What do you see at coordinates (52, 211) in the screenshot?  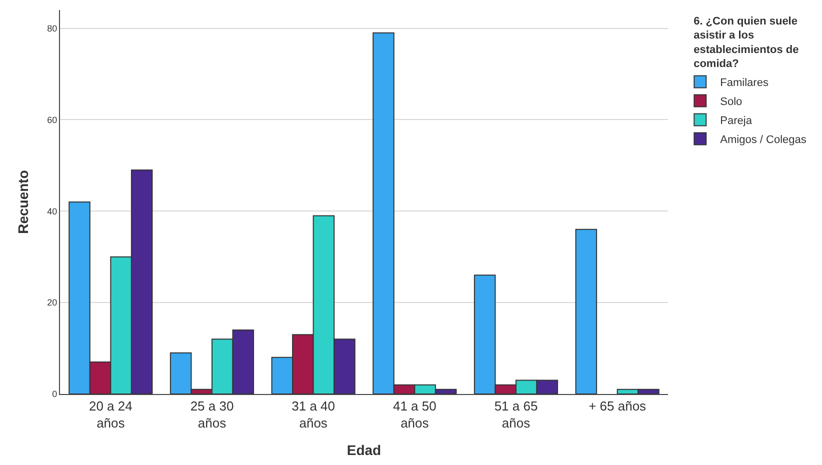 I see `y-tick-label: 40` at bounding box center [52, 211].